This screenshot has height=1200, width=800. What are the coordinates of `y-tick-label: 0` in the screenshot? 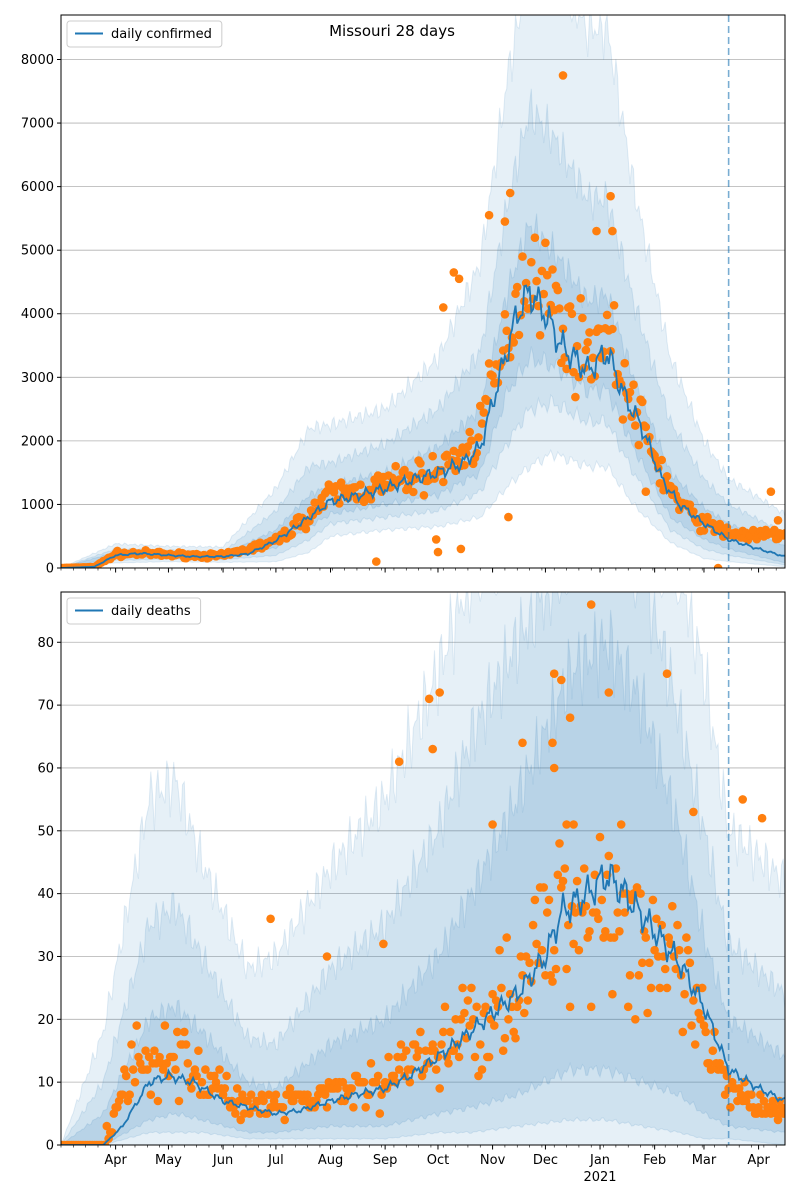 It's located at (50, 1146).